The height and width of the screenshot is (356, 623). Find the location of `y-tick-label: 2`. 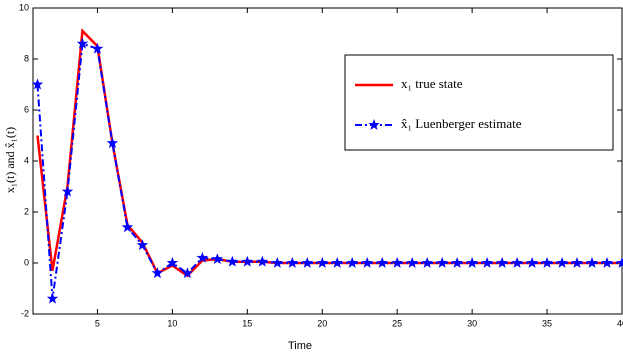

y-tick-label: 2 is located at coordinates (26, 211).